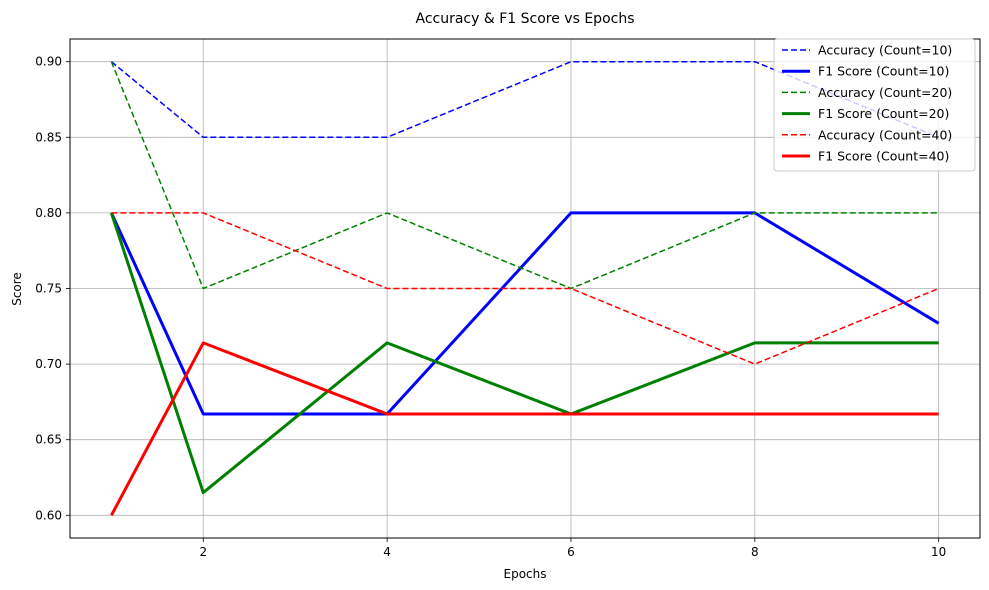 The height and width of the screenshot is (590, 989). Describe the element at coordinates (17, 289) in the screenshot. I see `y-axis-label: Score` at that location.